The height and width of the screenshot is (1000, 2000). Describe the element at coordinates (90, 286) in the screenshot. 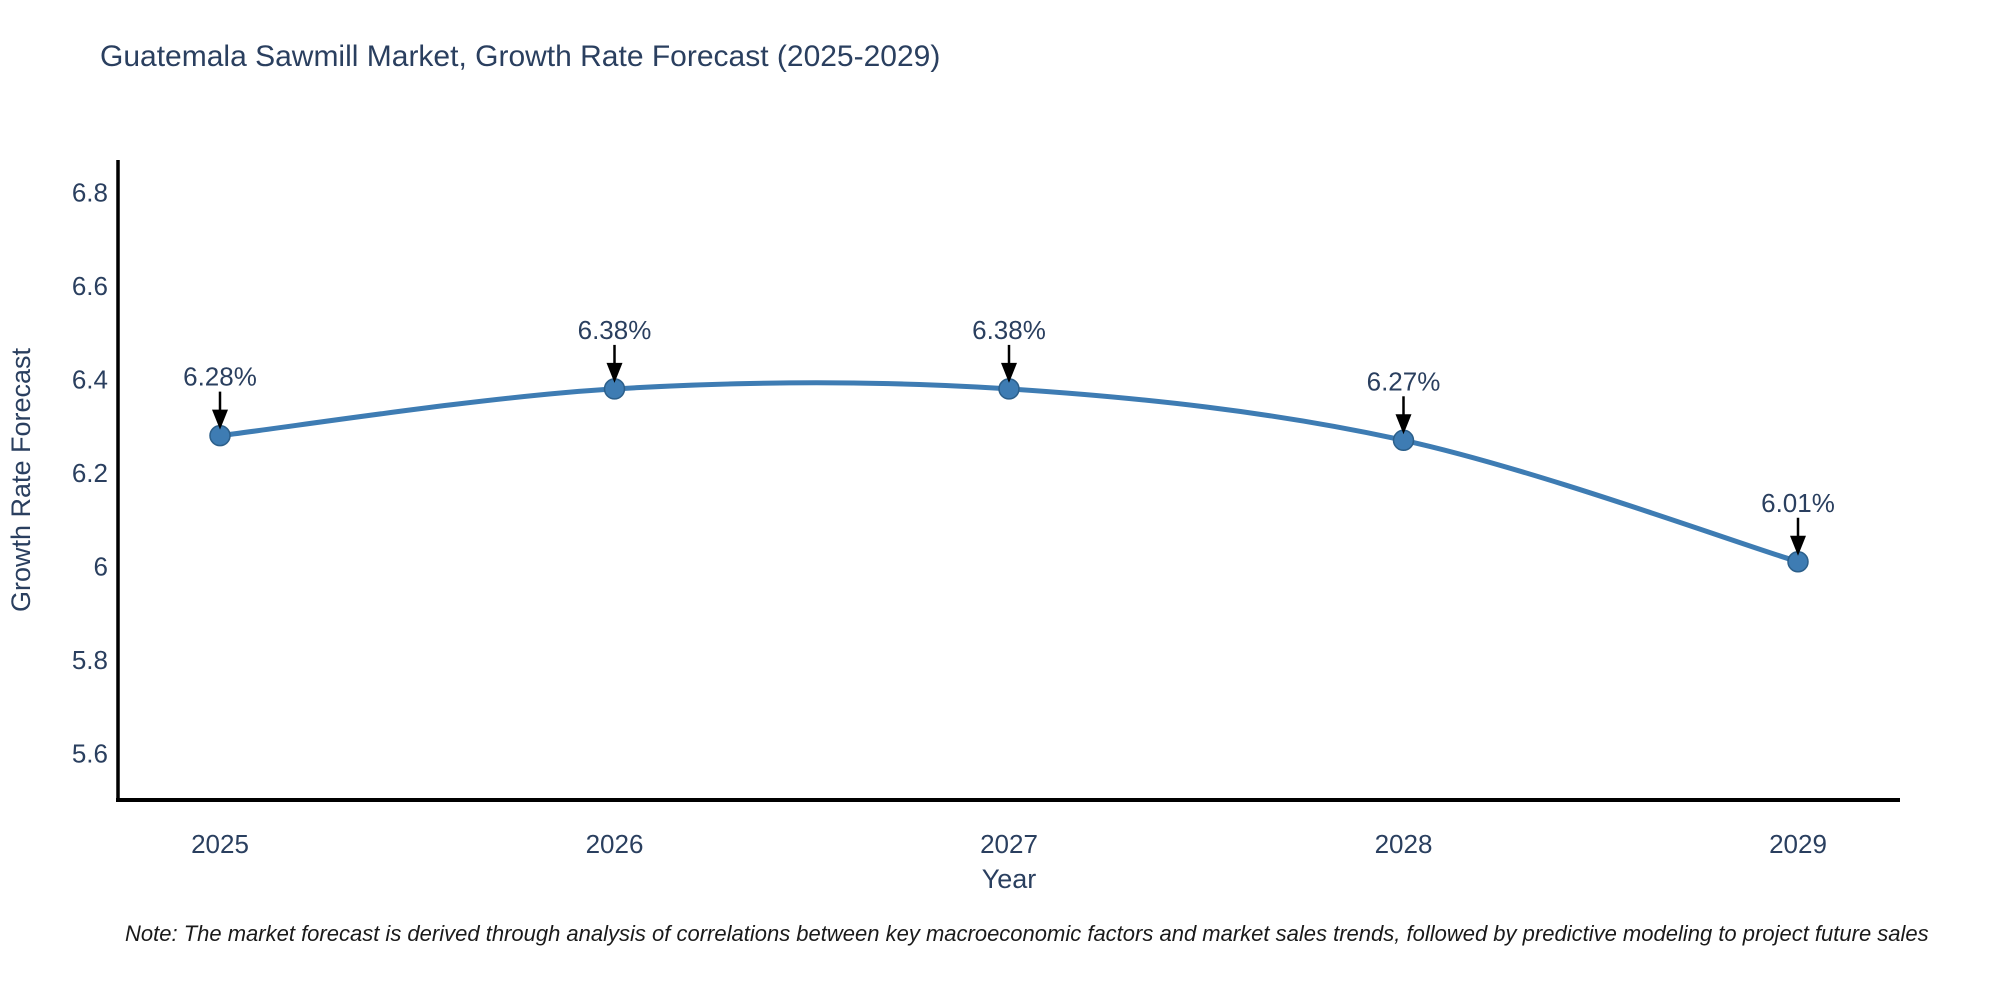

I see `y-tick-label: 6.6` at that location.